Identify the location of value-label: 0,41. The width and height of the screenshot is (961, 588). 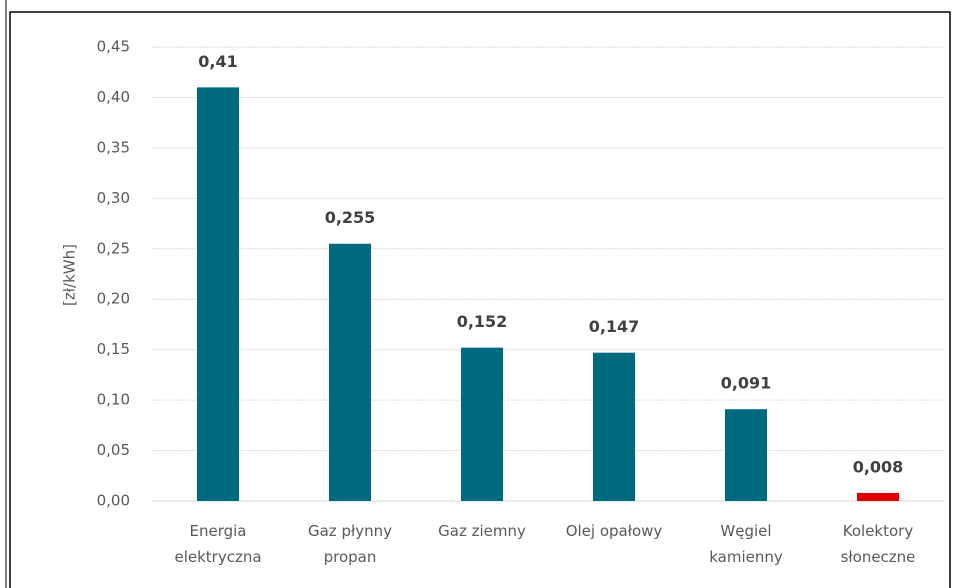
(217, 61).